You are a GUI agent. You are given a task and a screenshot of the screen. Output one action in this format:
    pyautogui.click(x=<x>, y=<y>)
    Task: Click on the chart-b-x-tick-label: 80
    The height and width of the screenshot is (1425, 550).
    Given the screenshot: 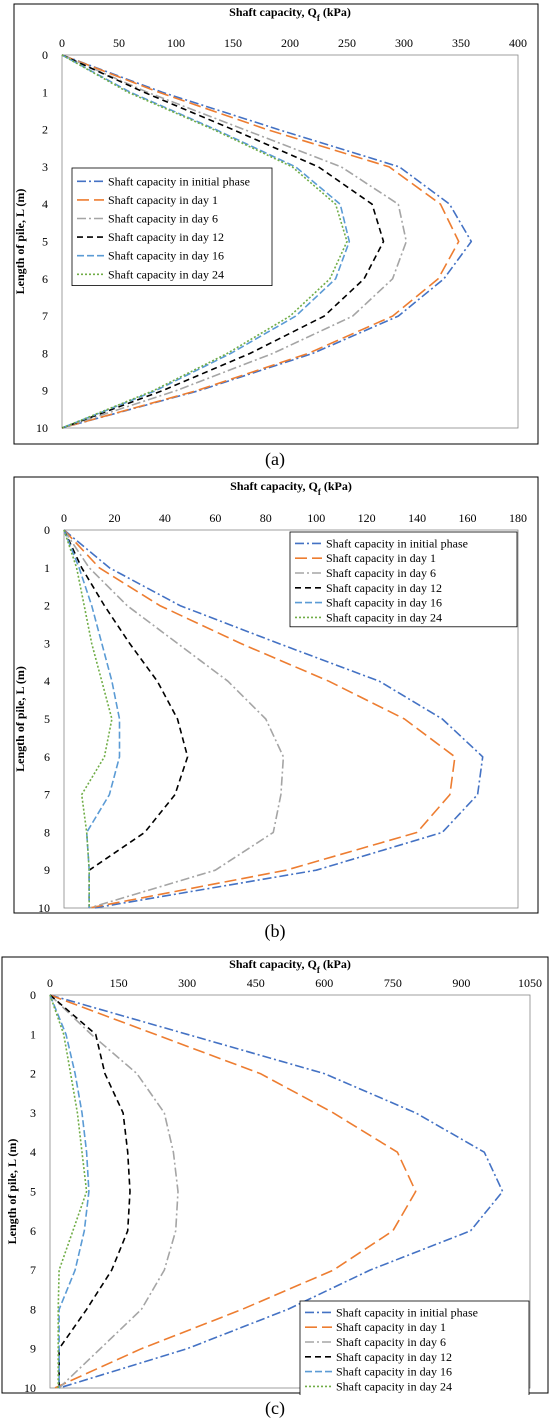 What is the action you would take?
    pyautogui.click(x=266, y=518)
    